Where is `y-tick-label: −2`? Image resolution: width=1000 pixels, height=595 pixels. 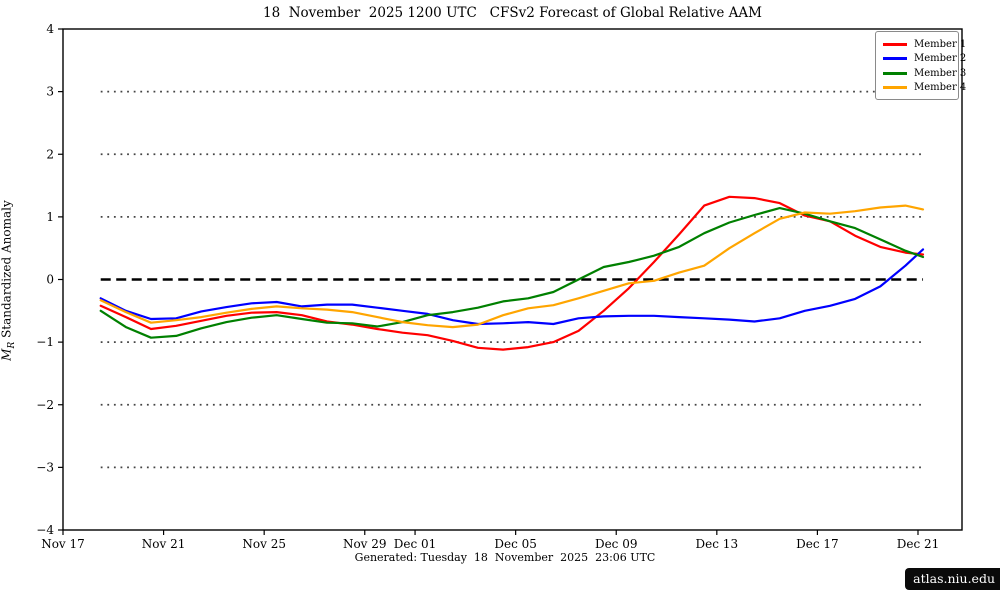 y-tick-label: −2 is located at coordinates (45, 405).